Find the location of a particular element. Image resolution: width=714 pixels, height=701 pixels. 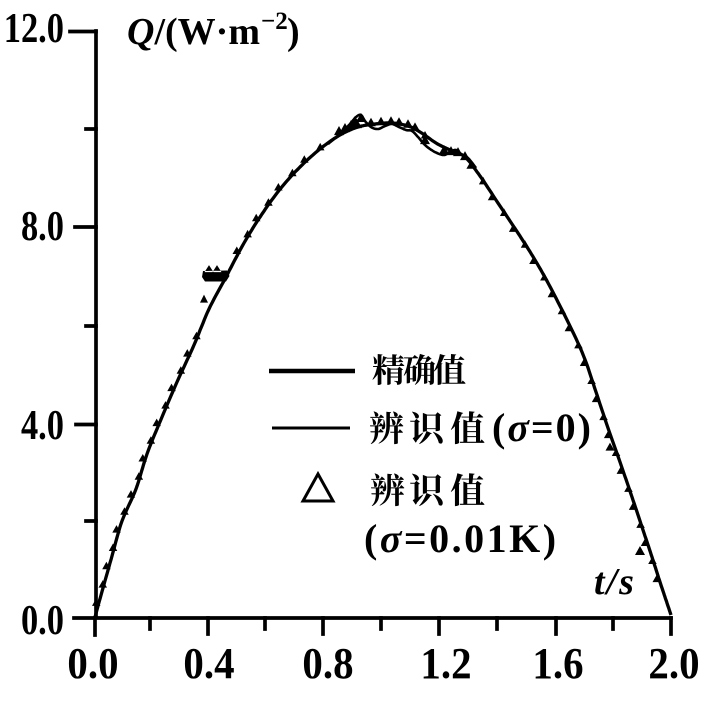

svg-text: −2 is located at coordinates (274, 21).